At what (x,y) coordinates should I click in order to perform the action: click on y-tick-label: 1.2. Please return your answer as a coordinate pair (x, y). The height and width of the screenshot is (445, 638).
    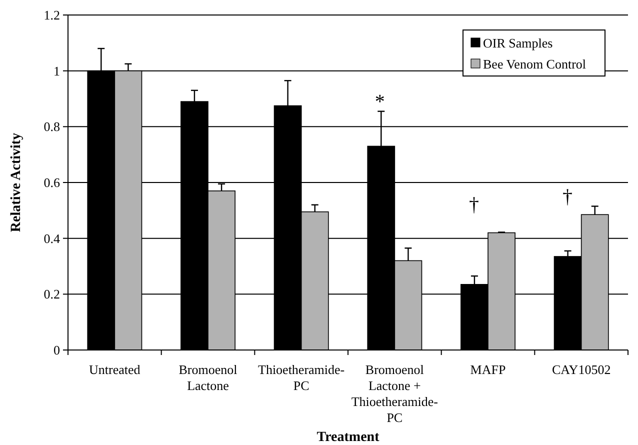
    Looking at the image, I should click on (52, 15).